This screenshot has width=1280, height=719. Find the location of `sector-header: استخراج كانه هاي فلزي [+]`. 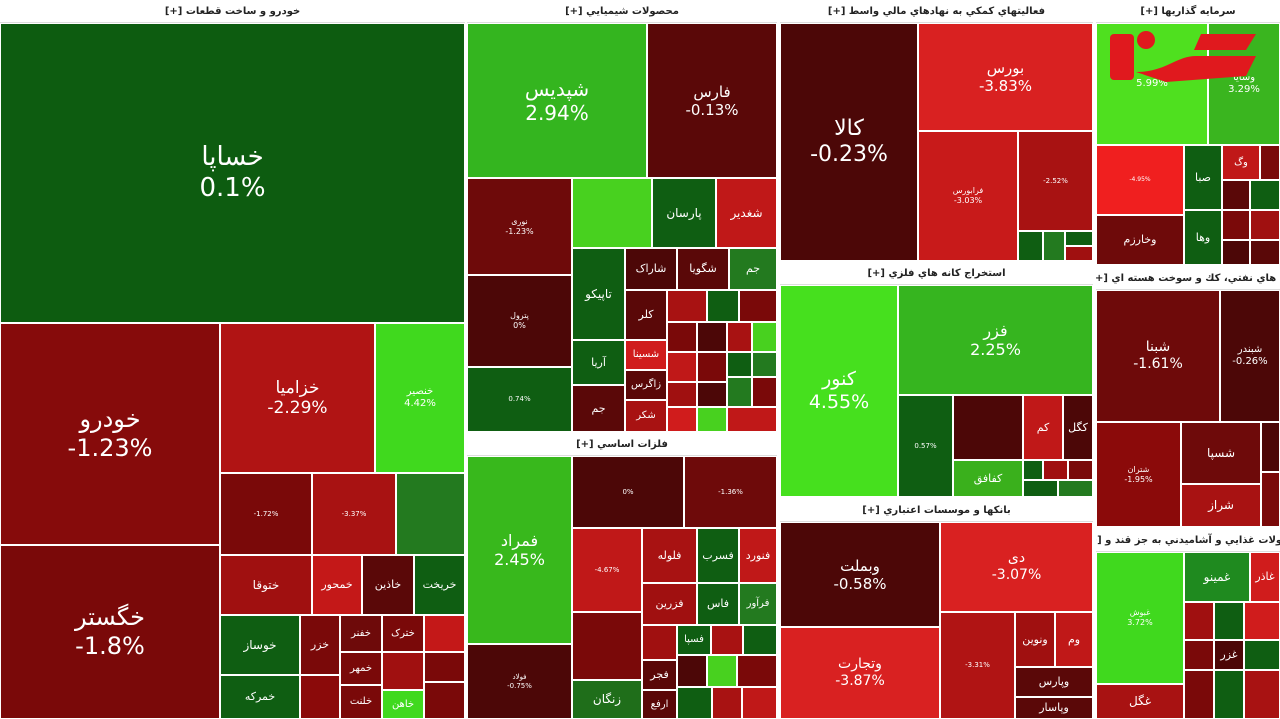

sector-header: استخراج كانه هاي فلزي [+] is located at coordinates (936, 274).